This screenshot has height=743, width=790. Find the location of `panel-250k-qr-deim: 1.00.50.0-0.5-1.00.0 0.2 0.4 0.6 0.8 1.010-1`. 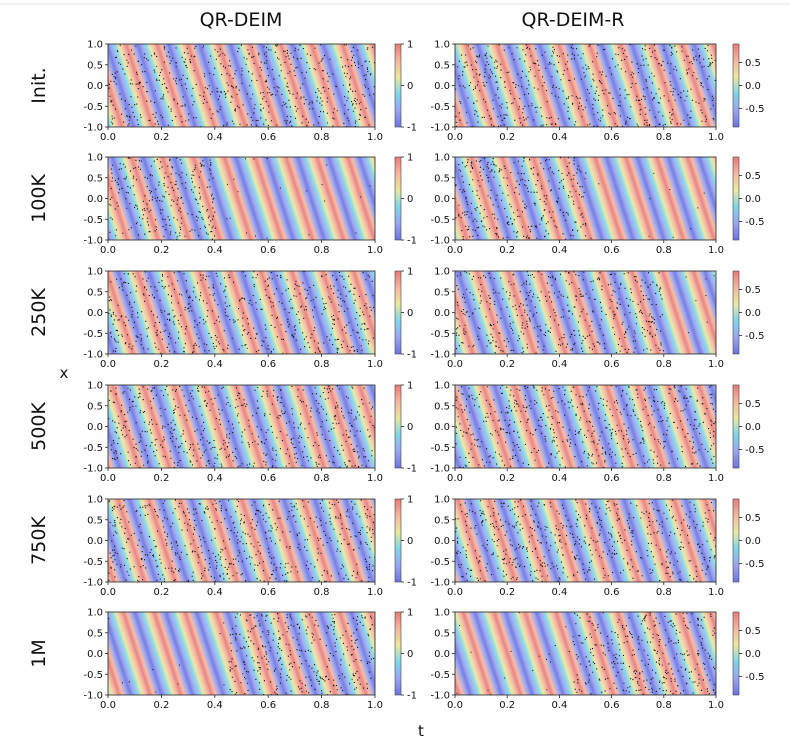

panel-250k-qr-deim: 1.00.50.0-0.5-1.00.0 0.2 0.4 0.6 0.8 1.010-1 is located at coordinates (250, 319).